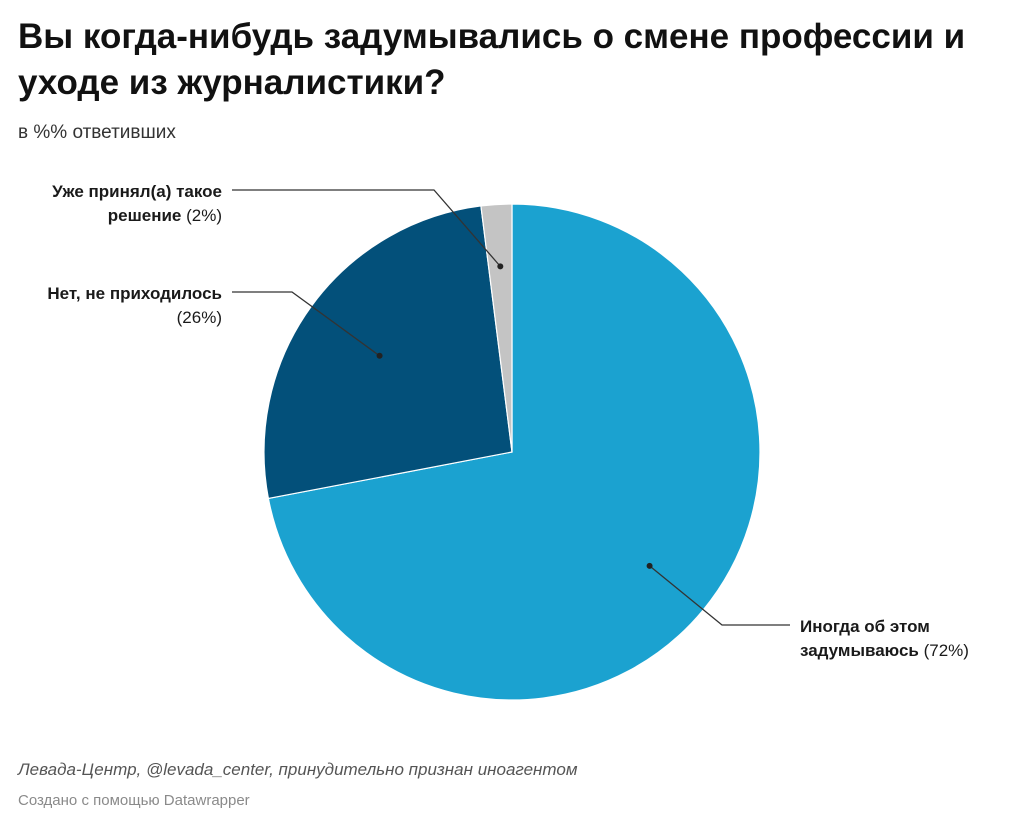 The image size is (1024, 827). What do you see at coordinates (134, 800) in the screenshot?
I see `datawrapper-credit: Создано с помощью Datawrapper` at bounding box center [134, 800].